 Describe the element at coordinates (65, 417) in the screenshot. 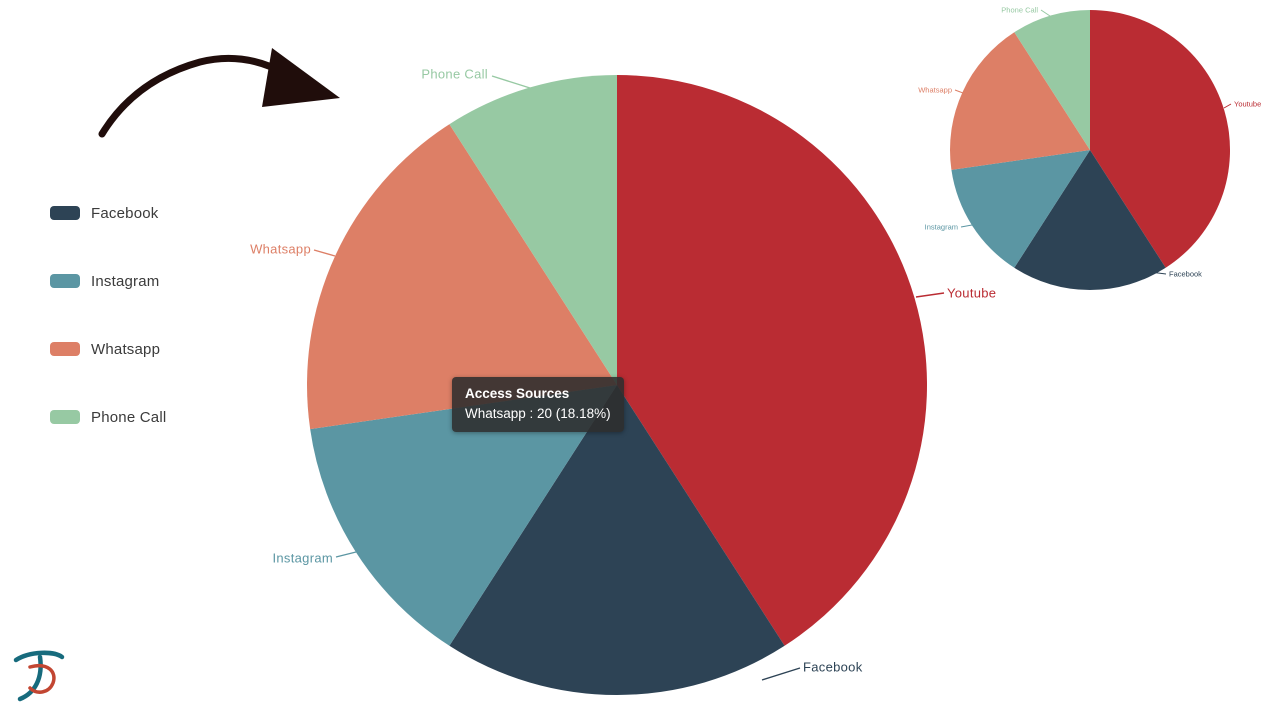

I see `legend-swatch-phone-call` at that location.